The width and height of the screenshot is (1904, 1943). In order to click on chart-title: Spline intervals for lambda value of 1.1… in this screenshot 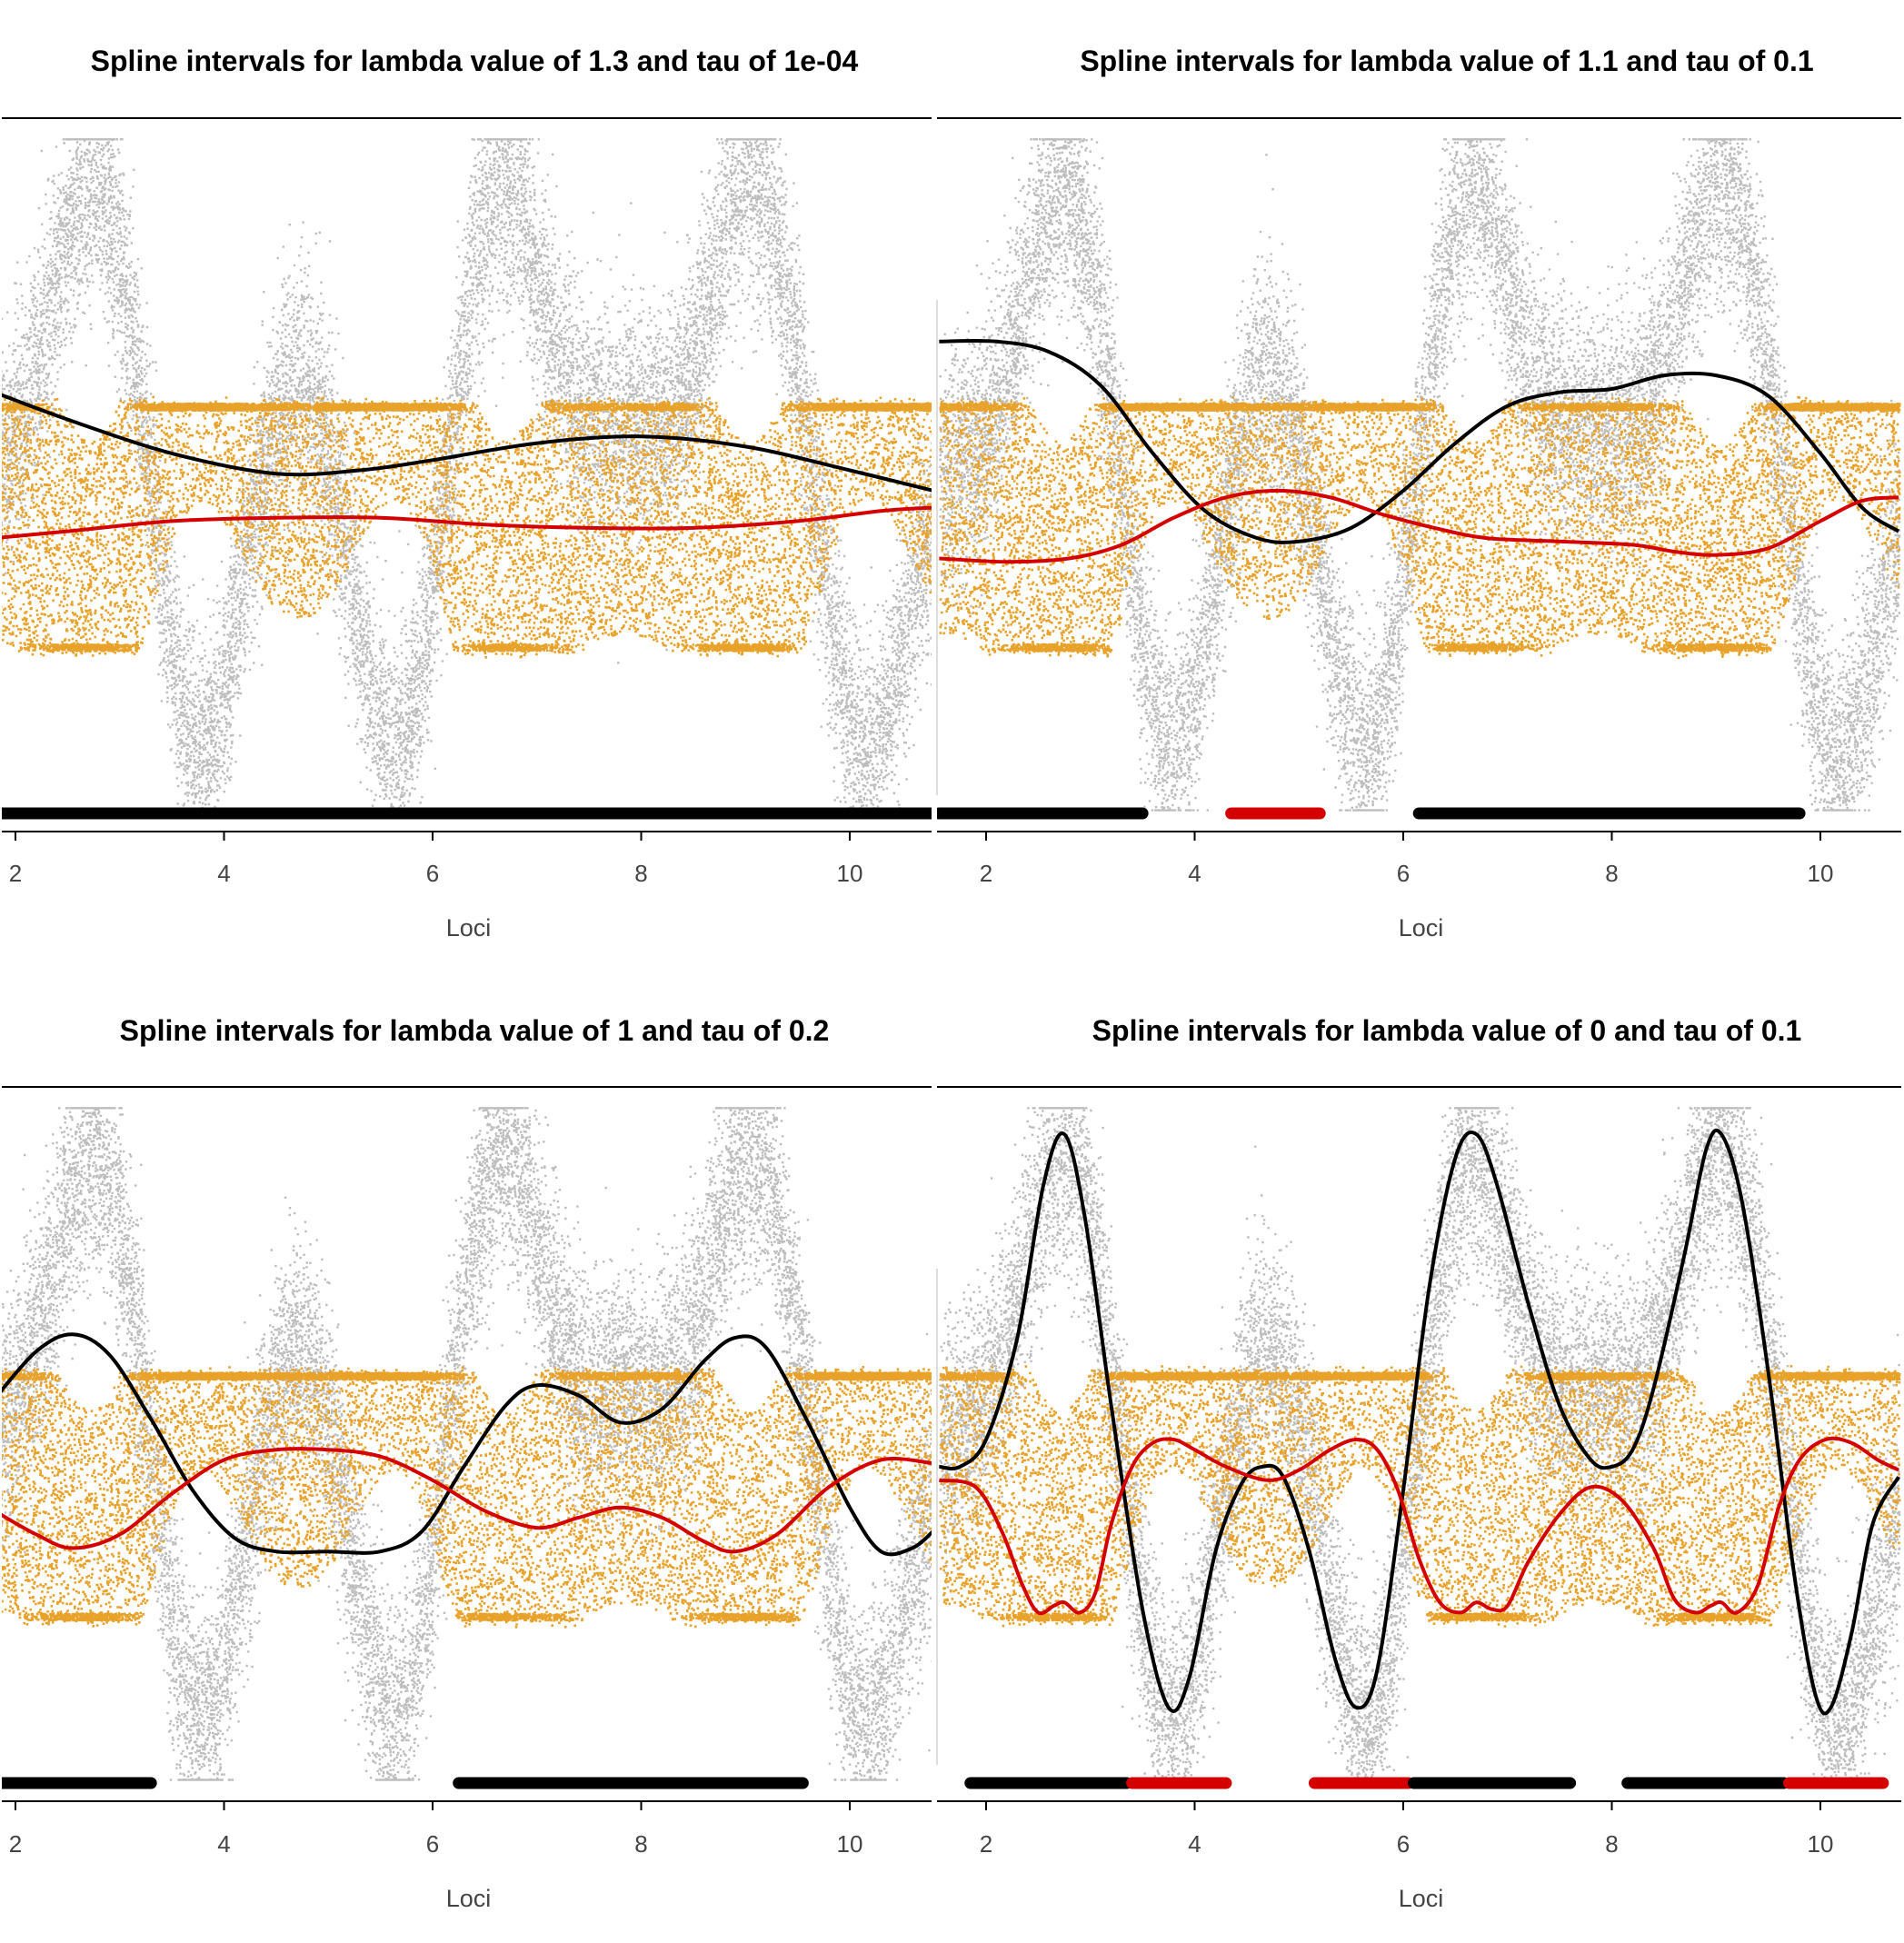, I will do `click(1446, 61)`.